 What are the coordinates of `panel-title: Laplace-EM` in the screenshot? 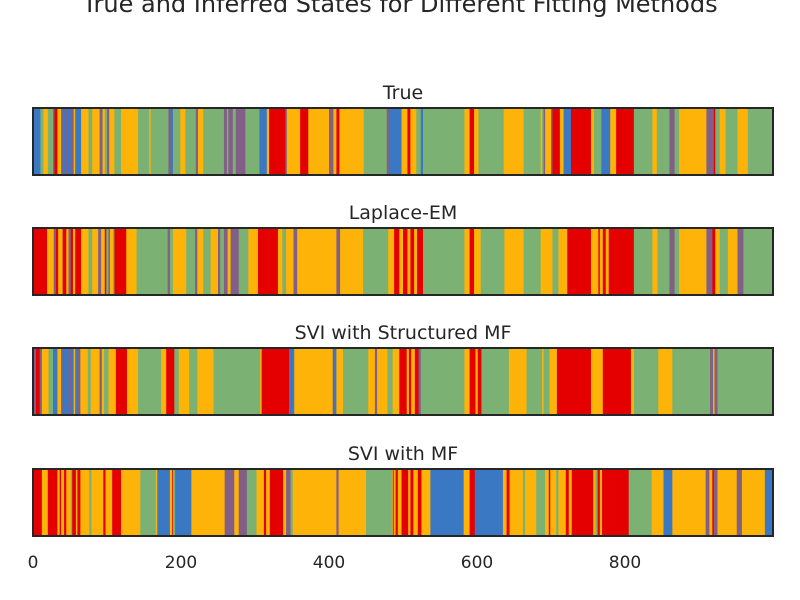 It's located at (403, 213).